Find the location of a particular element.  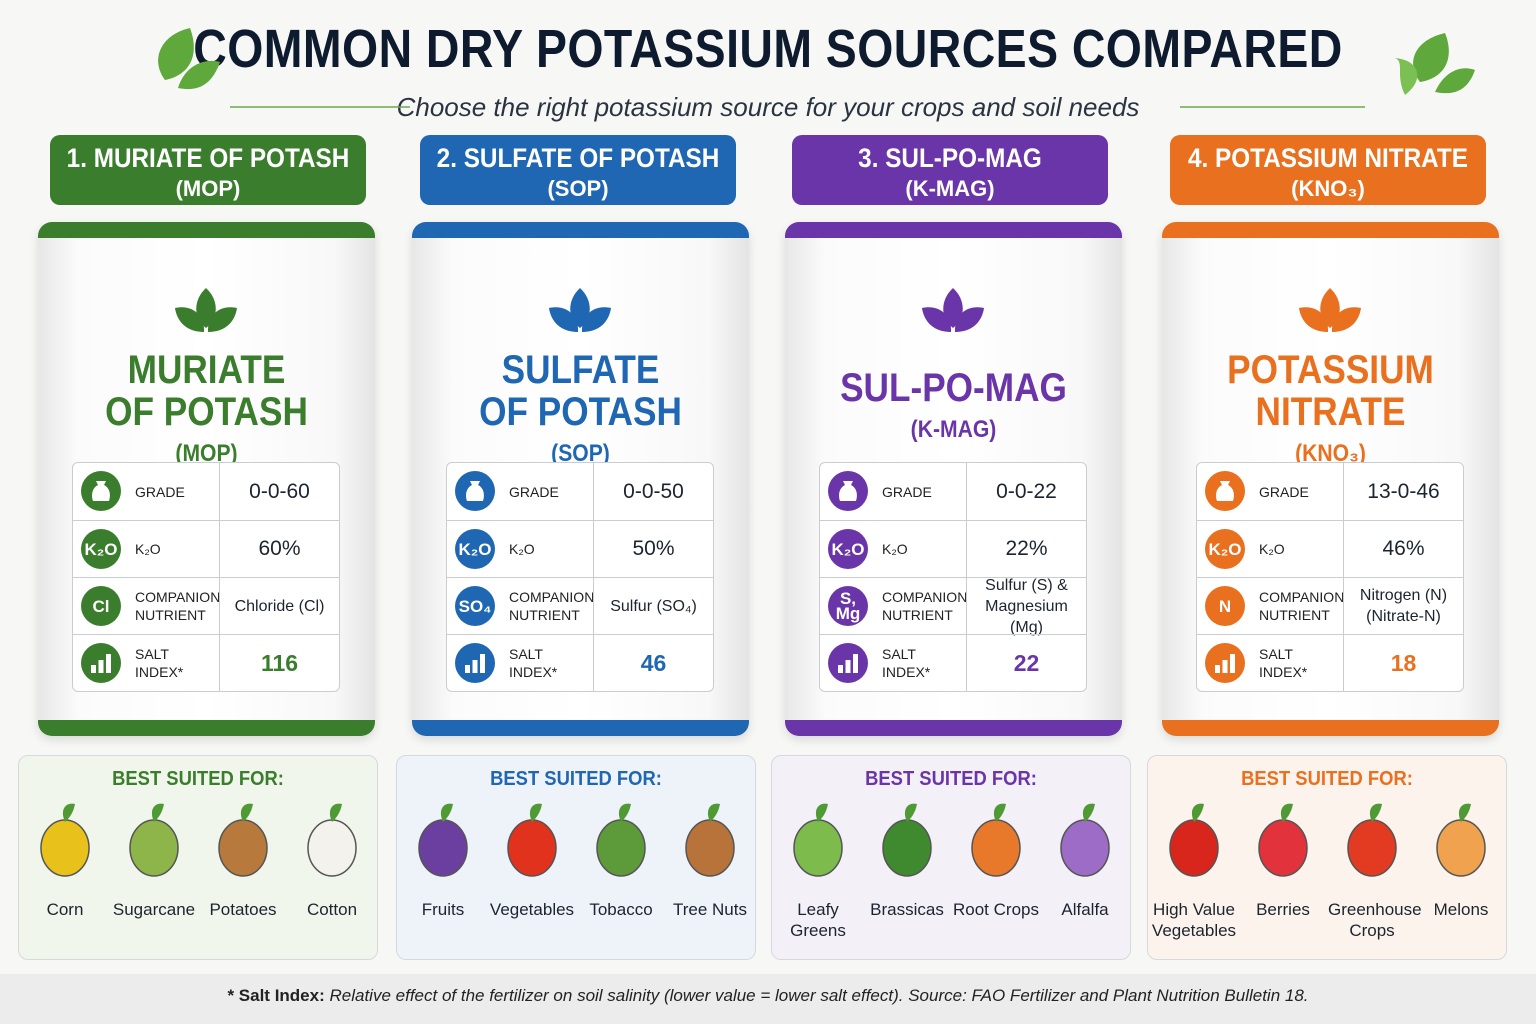

row-value: Chloride (Cl) is located at coordinates (279, 606).